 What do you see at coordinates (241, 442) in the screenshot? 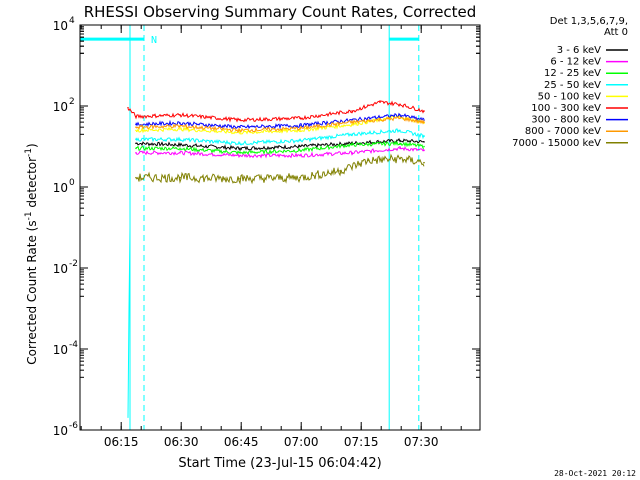
I see `x-tick-label: 06:45` at bounding box center [241, 442].